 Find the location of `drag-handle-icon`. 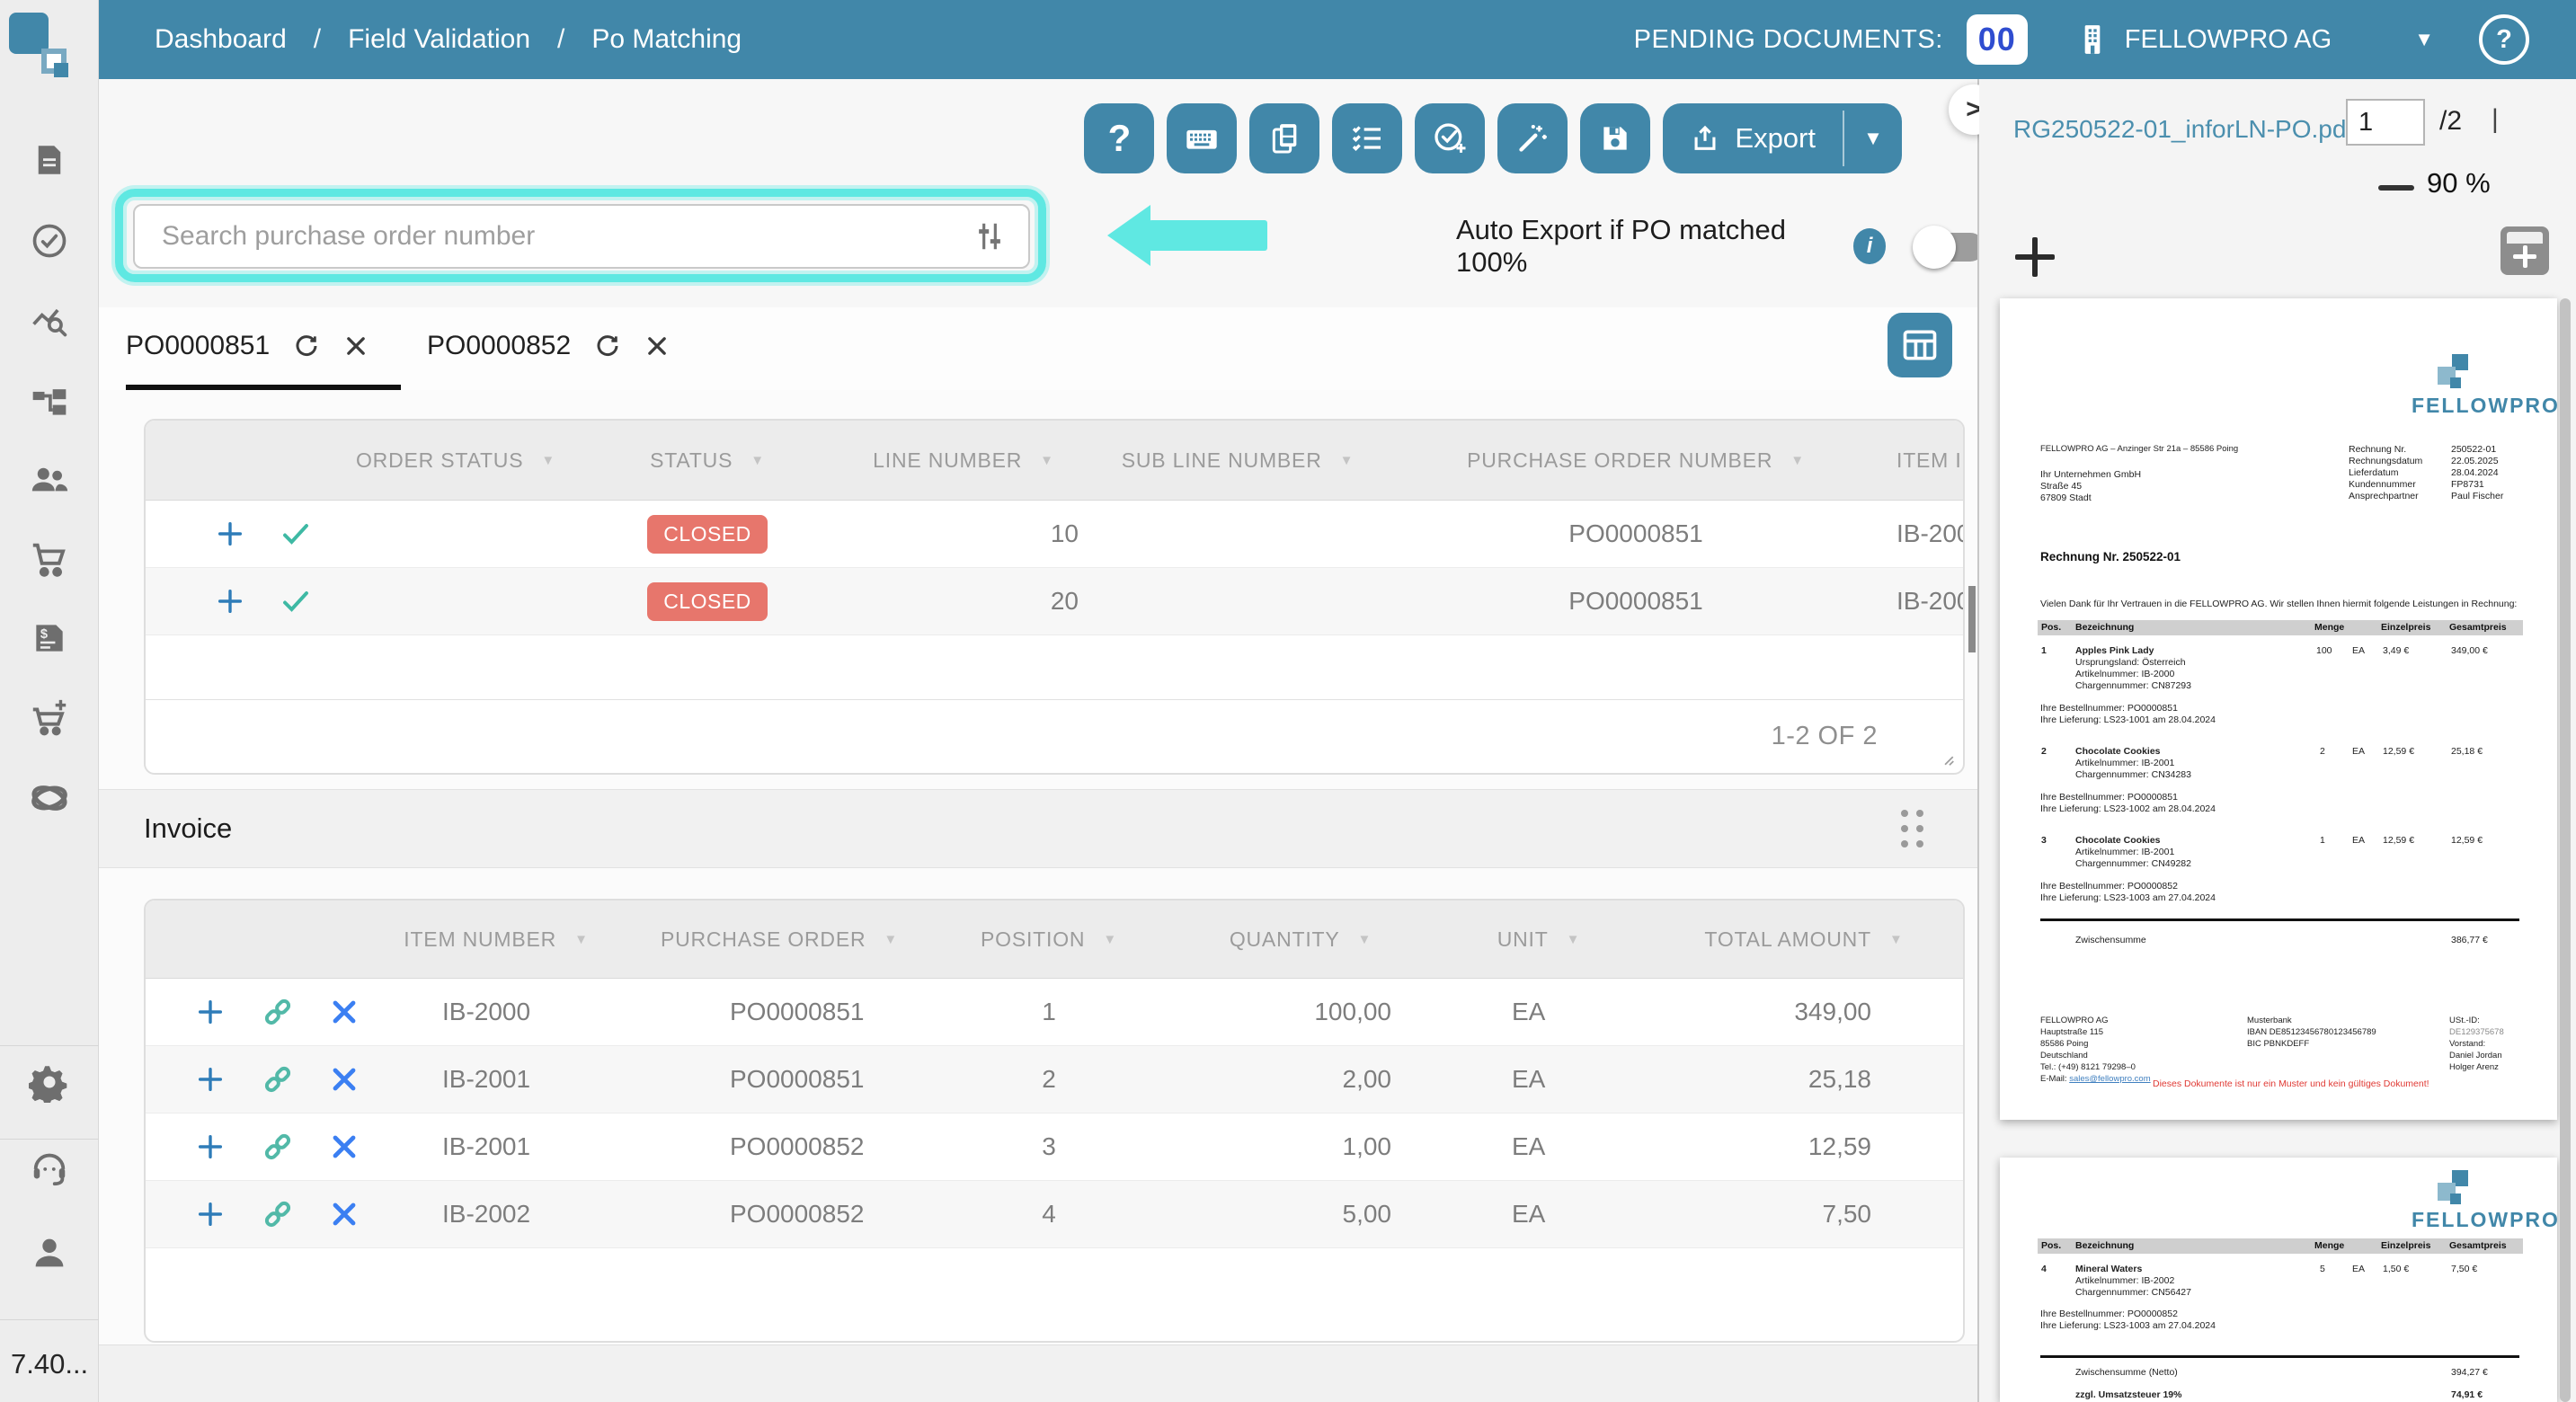

drag-handle-icon is located at coordinates (1912, 828).